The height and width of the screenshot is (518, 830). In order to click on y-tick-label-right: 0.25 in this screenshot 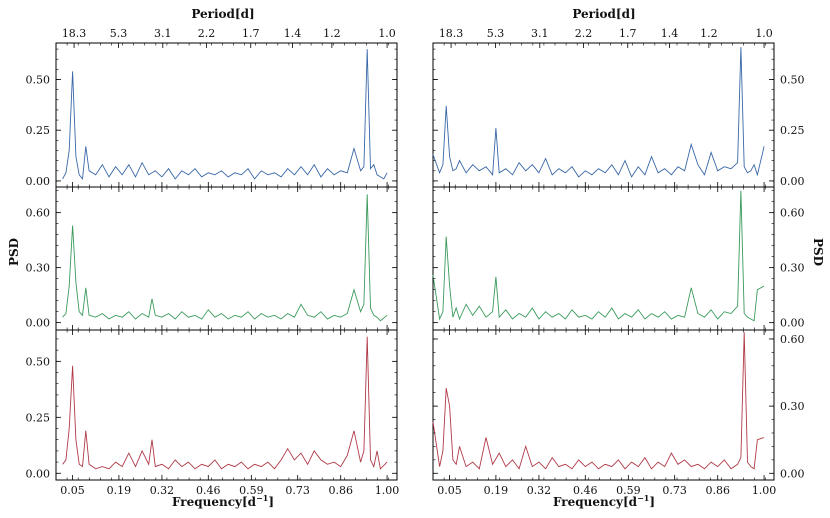, I will do `click(792, 130)`.